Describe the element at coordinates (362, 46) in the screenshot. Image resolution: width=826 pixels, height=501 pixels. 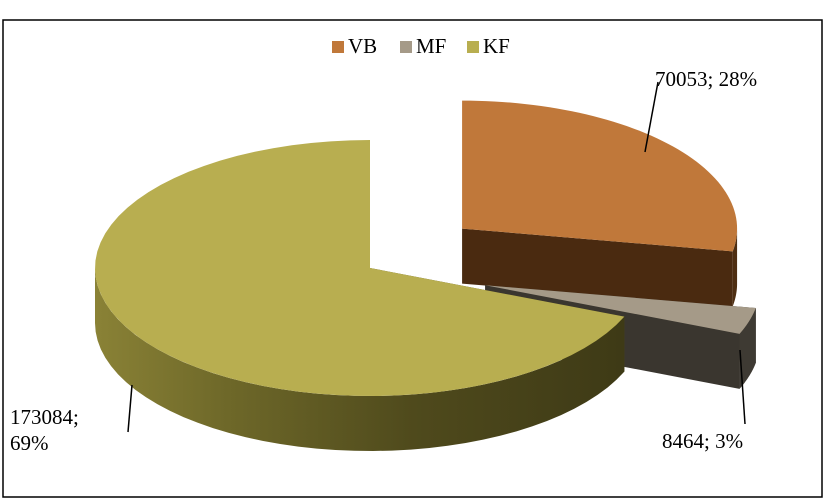
I see `legend-label: VB` at that location.